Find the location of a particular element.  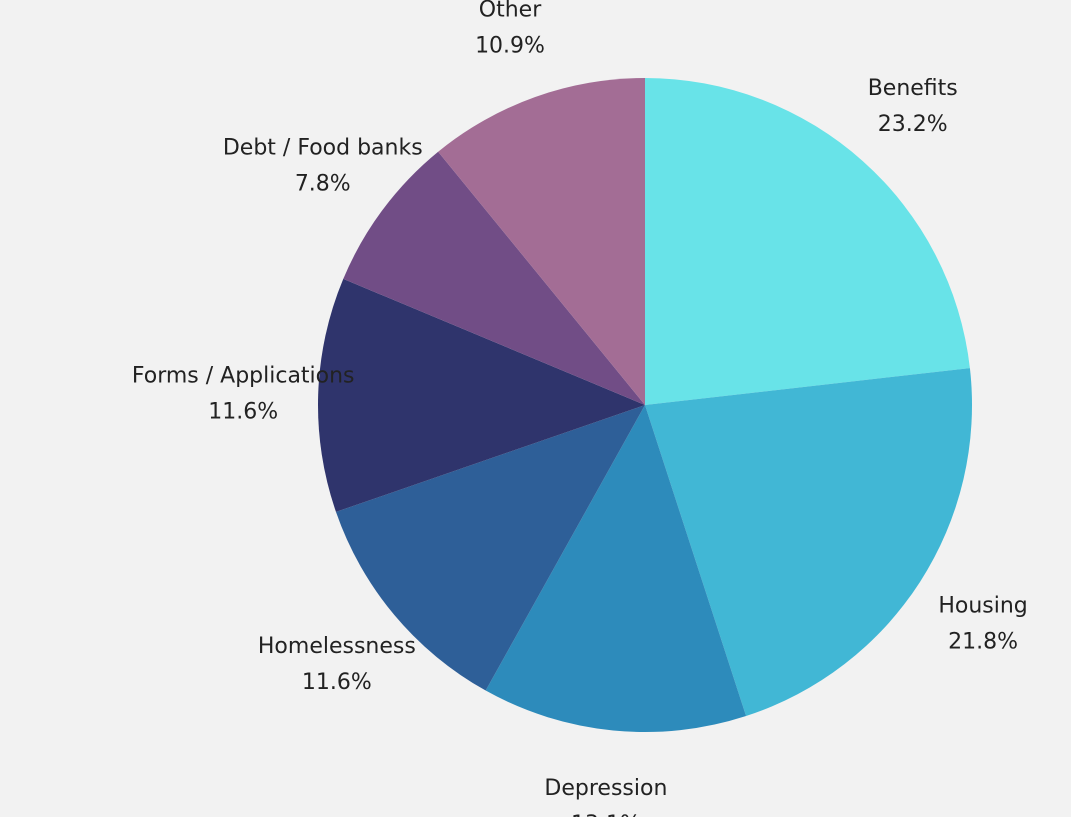

slice-label-depression: Depression is located at coordinates (605, 788).